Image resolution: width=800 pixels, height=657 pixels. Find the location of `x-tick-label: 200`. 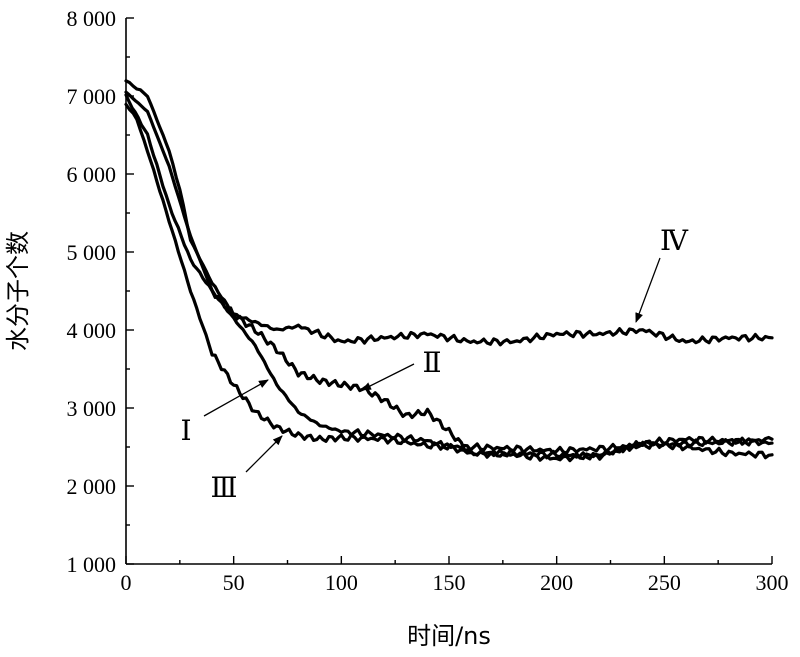

x-tick-label: 200 is located at coordinates (556, 582).